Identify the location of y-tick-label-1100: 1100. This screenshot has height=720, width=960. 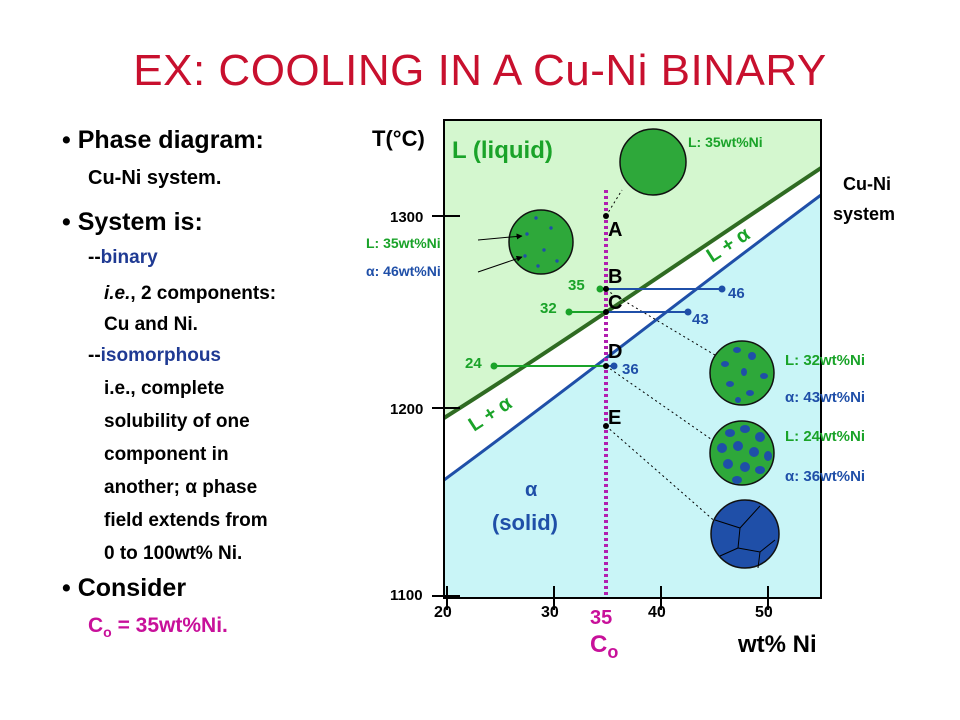
(406, 595).